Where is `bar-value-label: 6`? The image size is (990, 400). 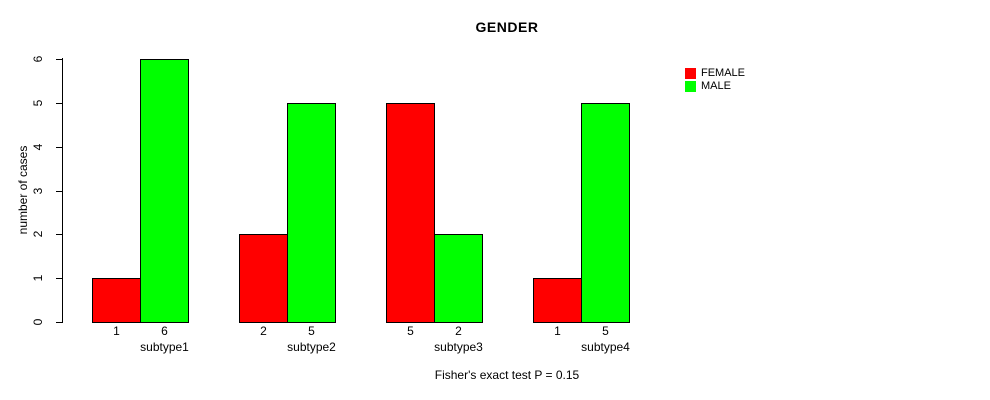 bar-value-label: 6 is located at coordinates (164, 331).